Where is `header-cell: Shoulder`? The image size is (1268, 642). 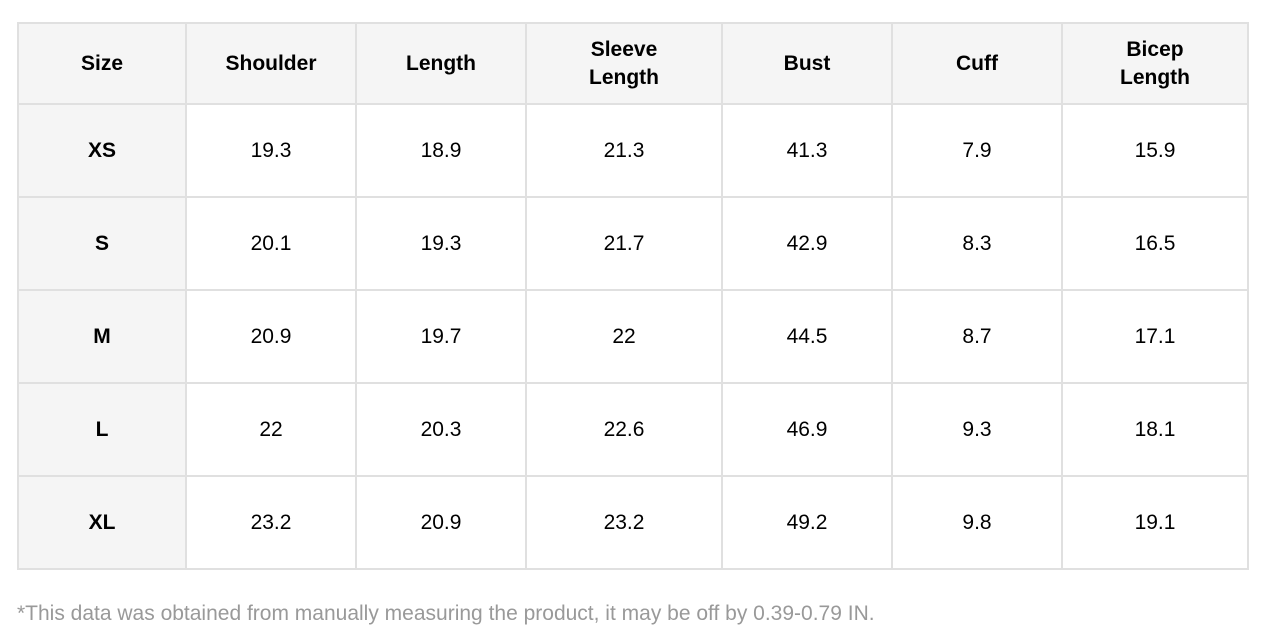 header-cell: Shoulder is located at coordinates (271, 63).